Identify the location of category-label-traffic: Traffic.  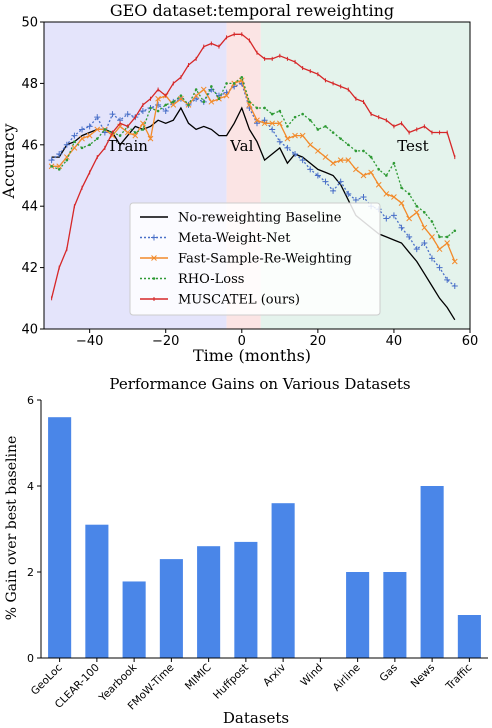
(459, 677).